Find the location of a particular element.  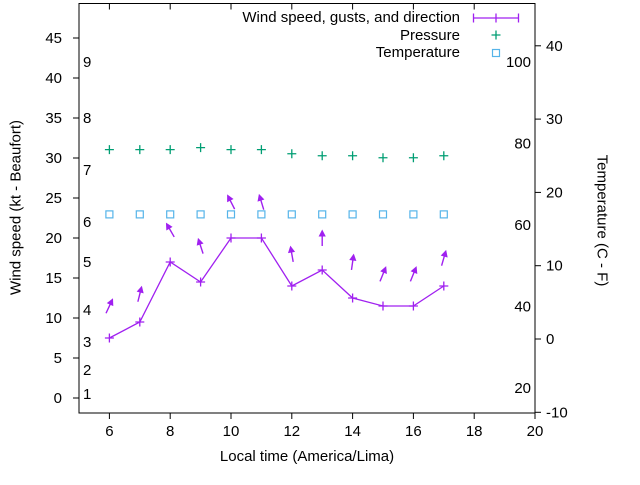

x-tick-label: 8 is located at coordinates (170, 431).